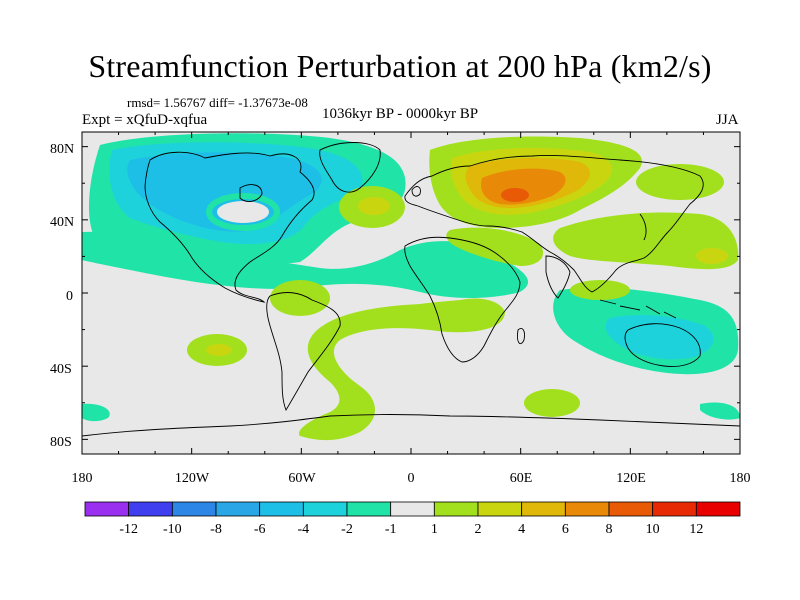 This screenshot has width=800, height=600. I want to click on coast-hudson, so click(251, 193).